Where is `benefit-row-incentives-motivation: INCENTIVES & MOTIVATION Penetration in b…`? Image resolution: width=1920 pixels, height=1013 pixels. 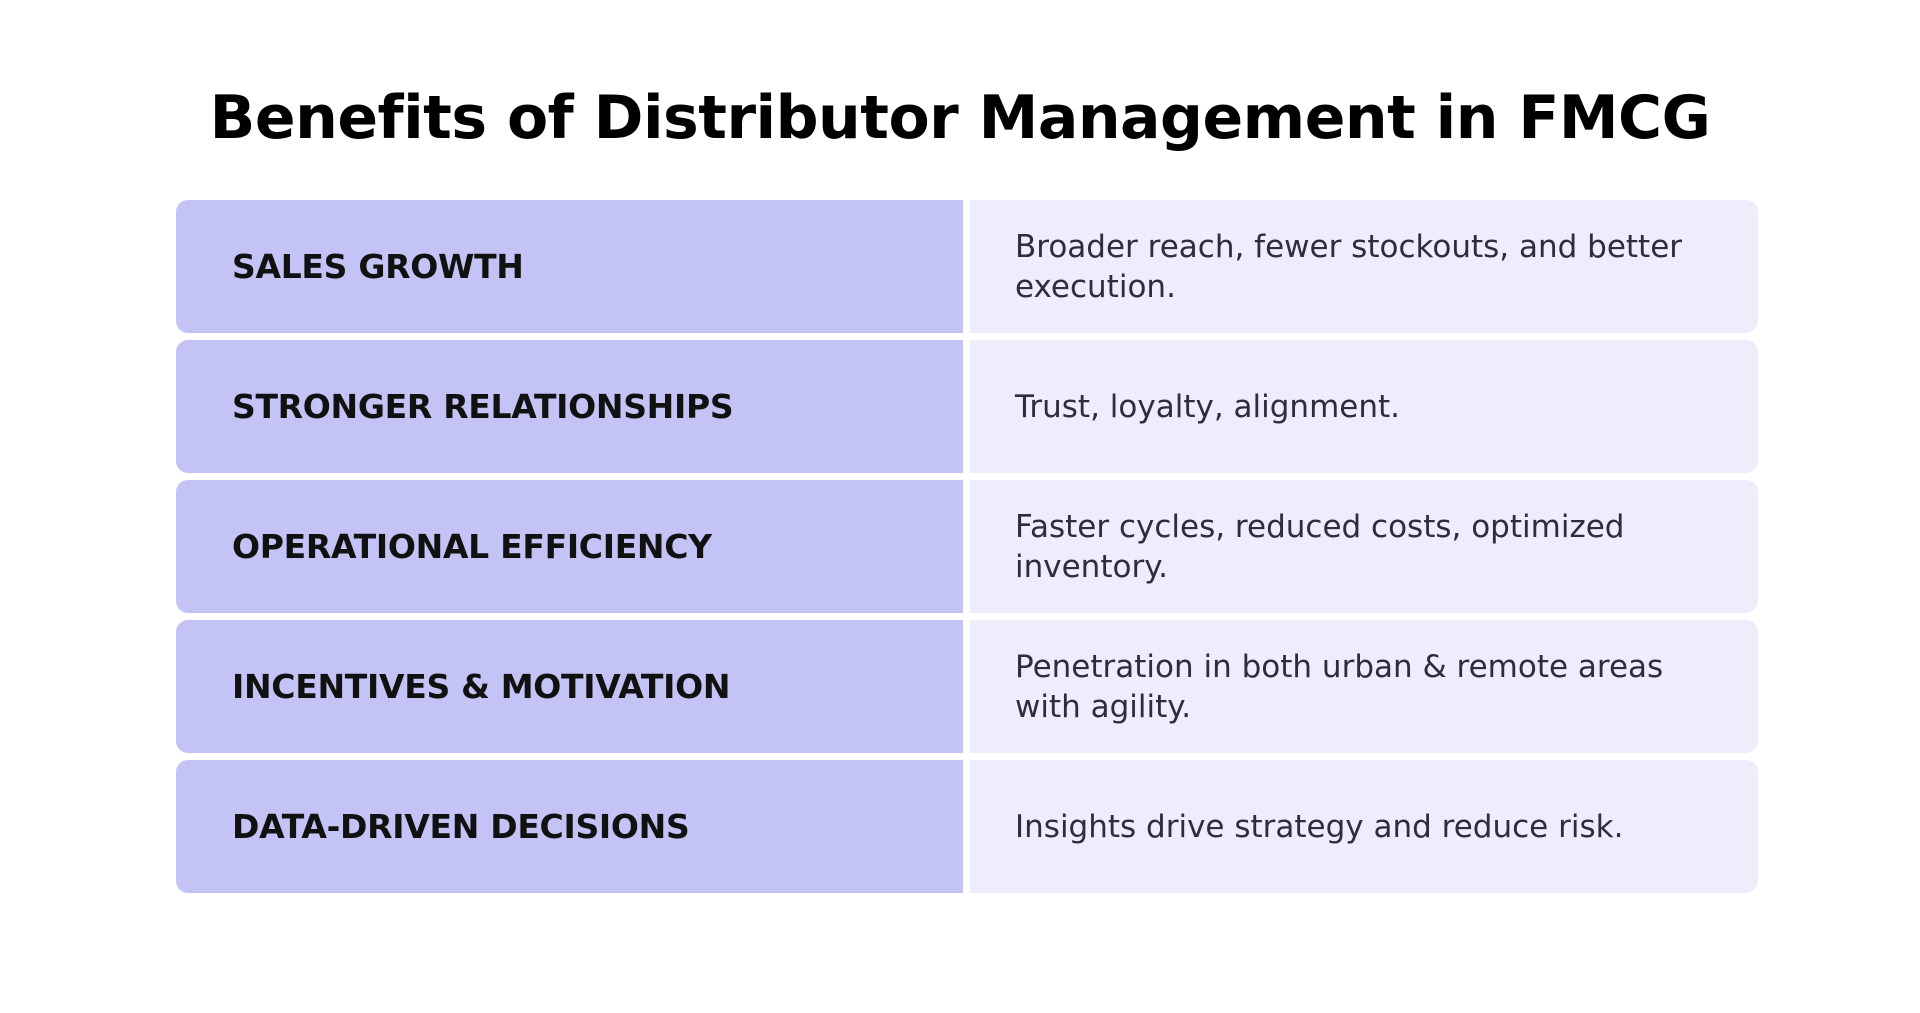
benefit-row-incentives-motivation: INCENTIVES & MOTIVATION Penetration in b… is located at coordinates (967, 686).